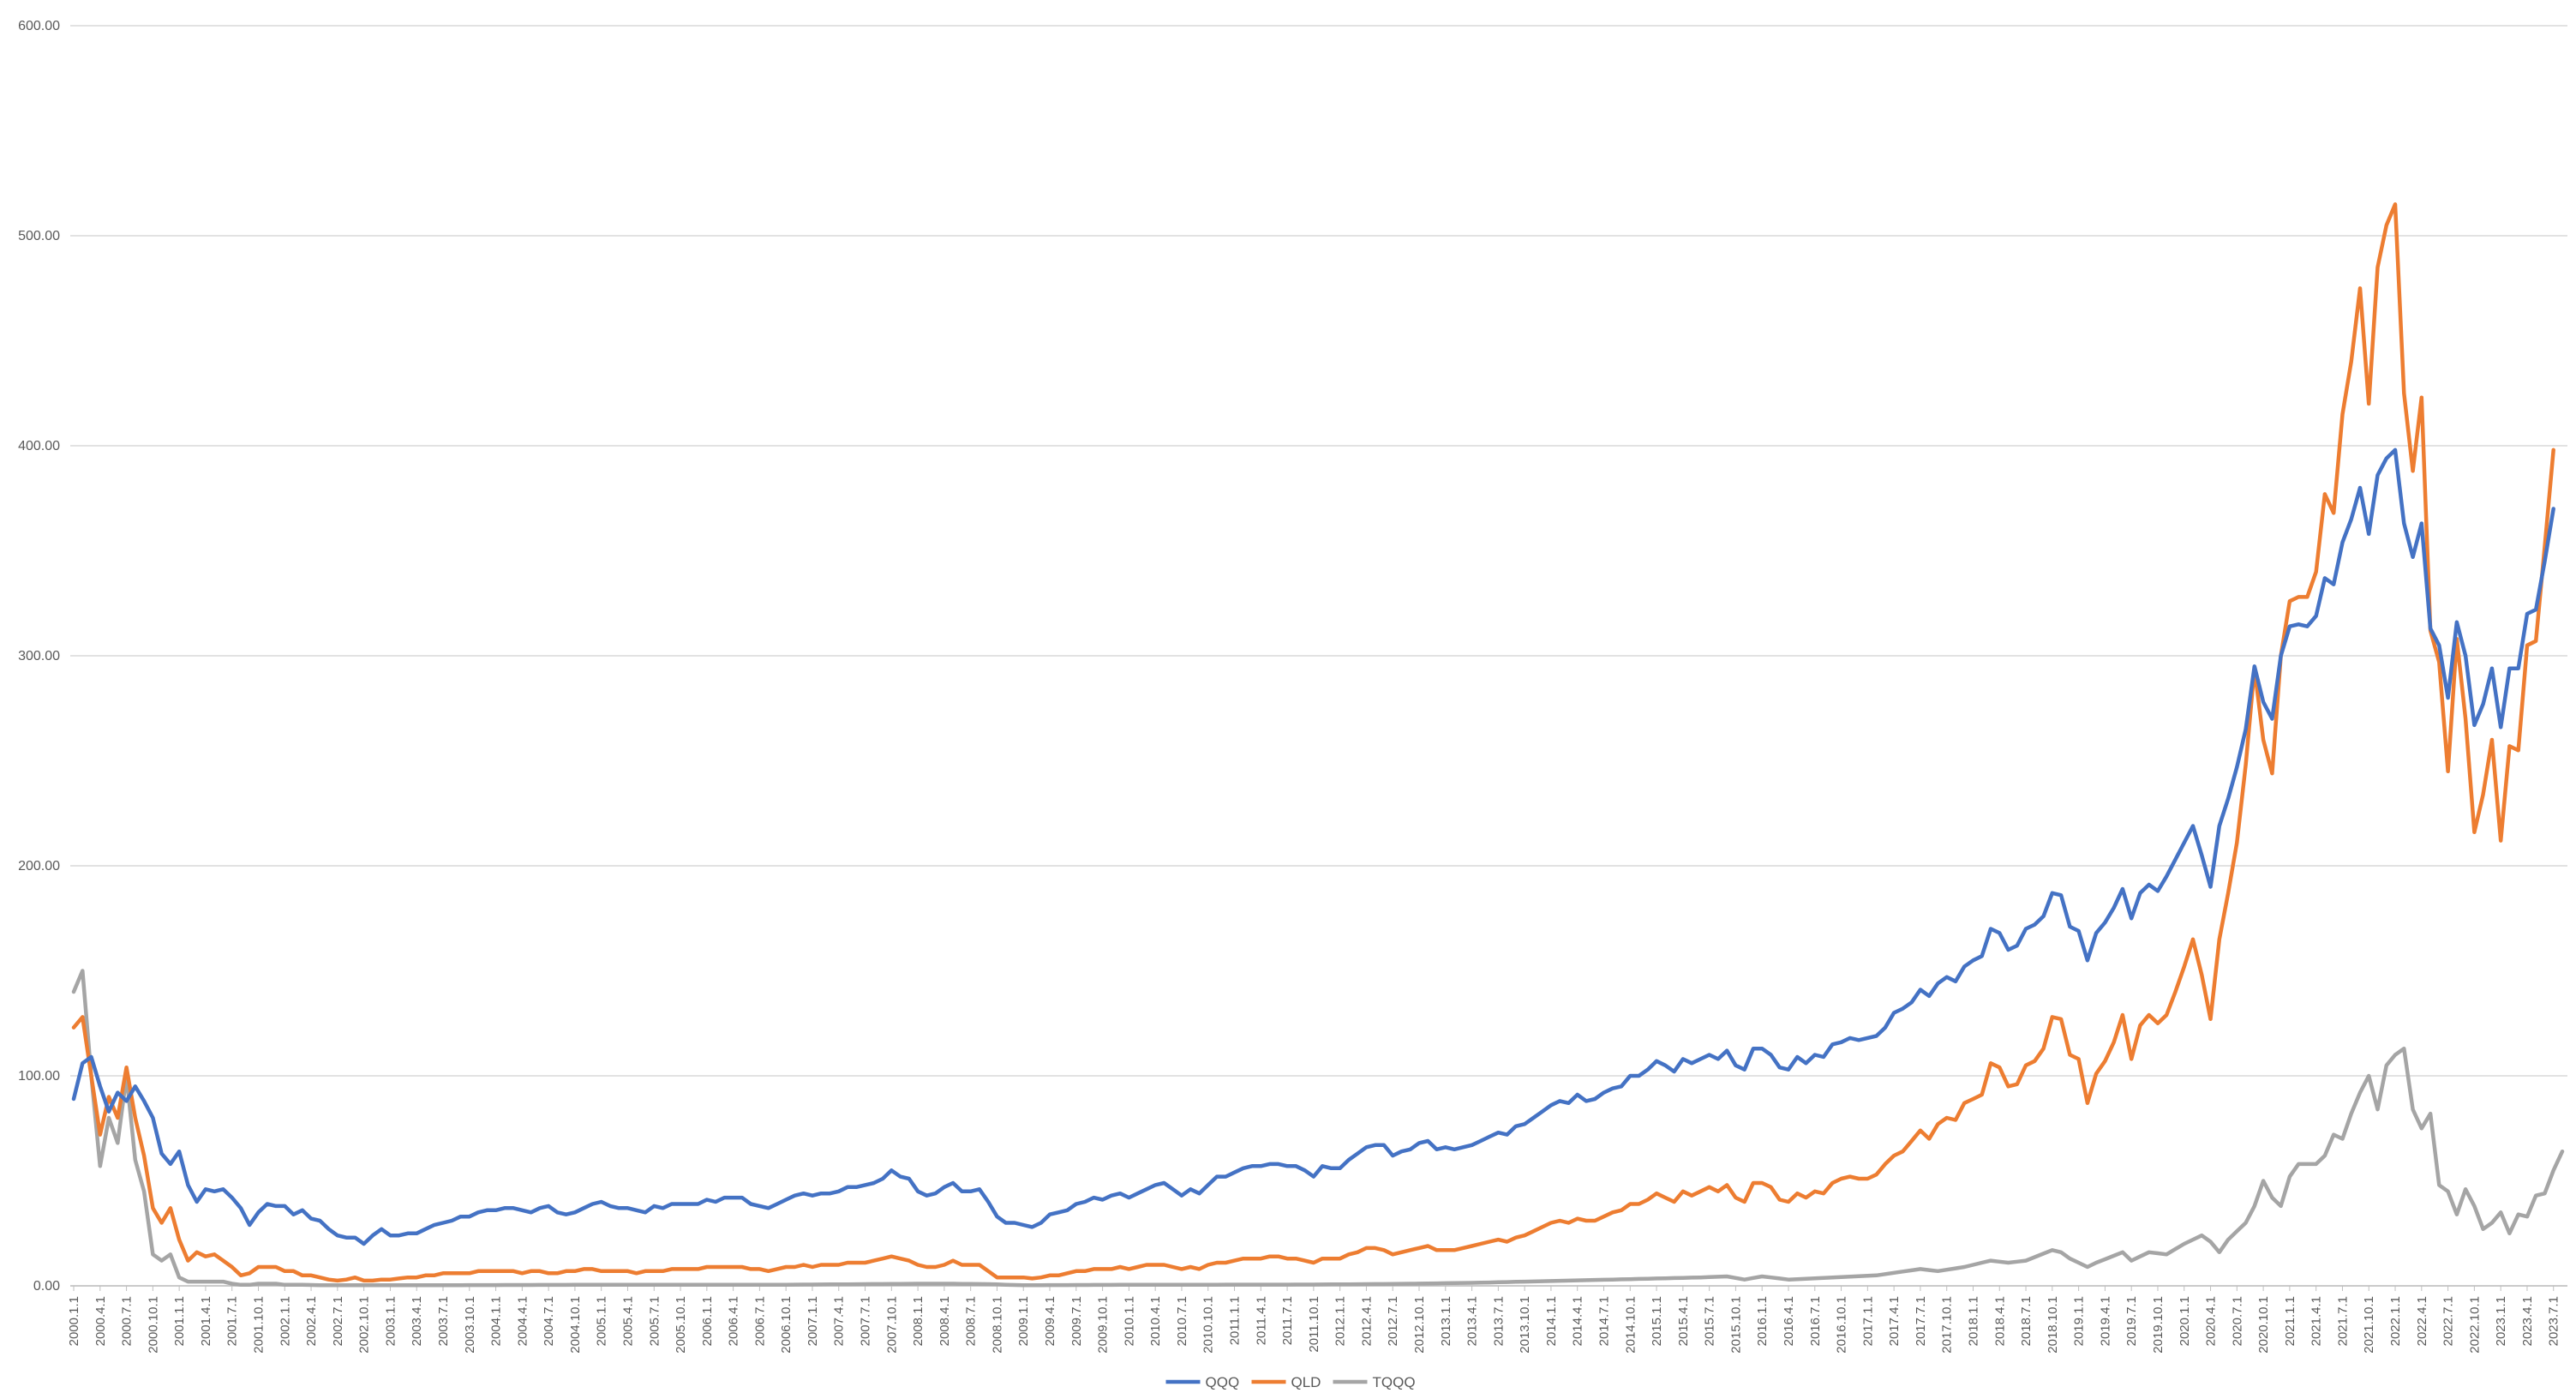 This screenshot has height=1399, width=2576. I want to click on y-tick-label: 300.00, so click(39, 656).